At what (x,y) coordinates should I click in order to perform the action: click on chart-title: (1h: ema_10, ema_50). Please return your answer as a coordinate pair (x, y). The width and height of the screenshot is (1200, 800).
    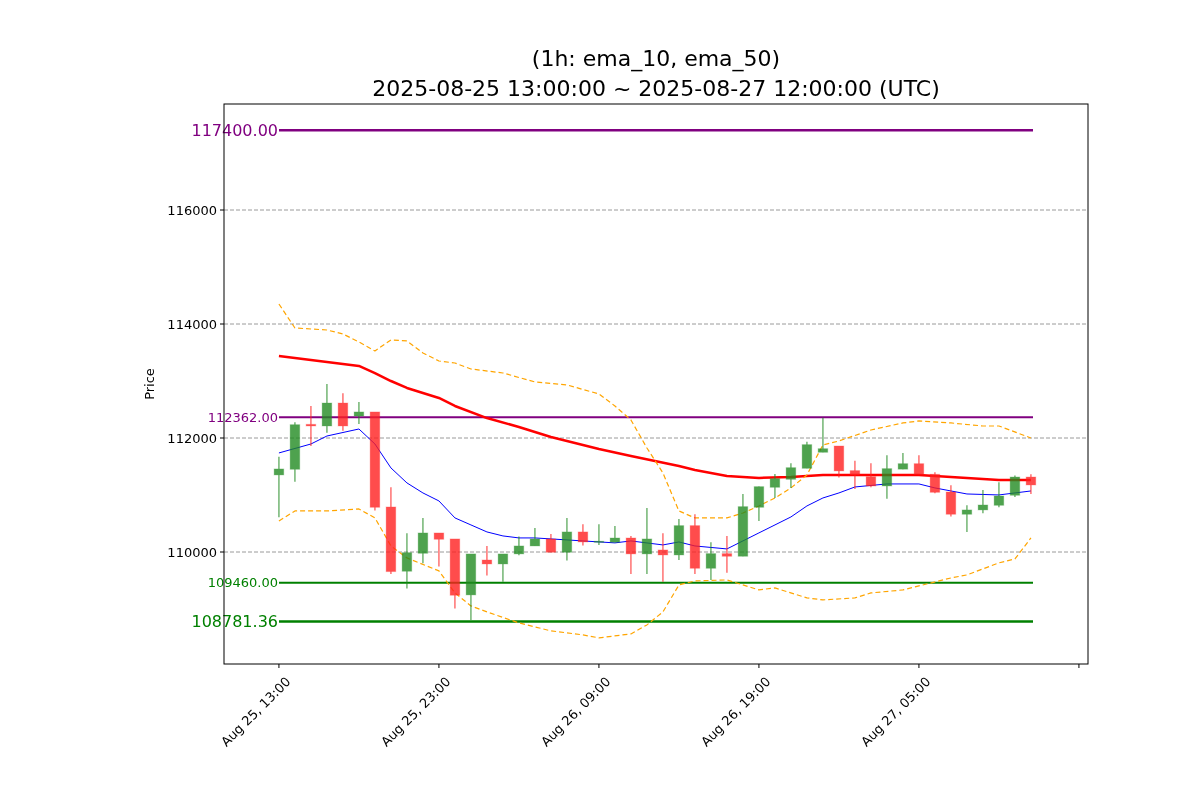
    Looking at the image, I should click on (656, 59).